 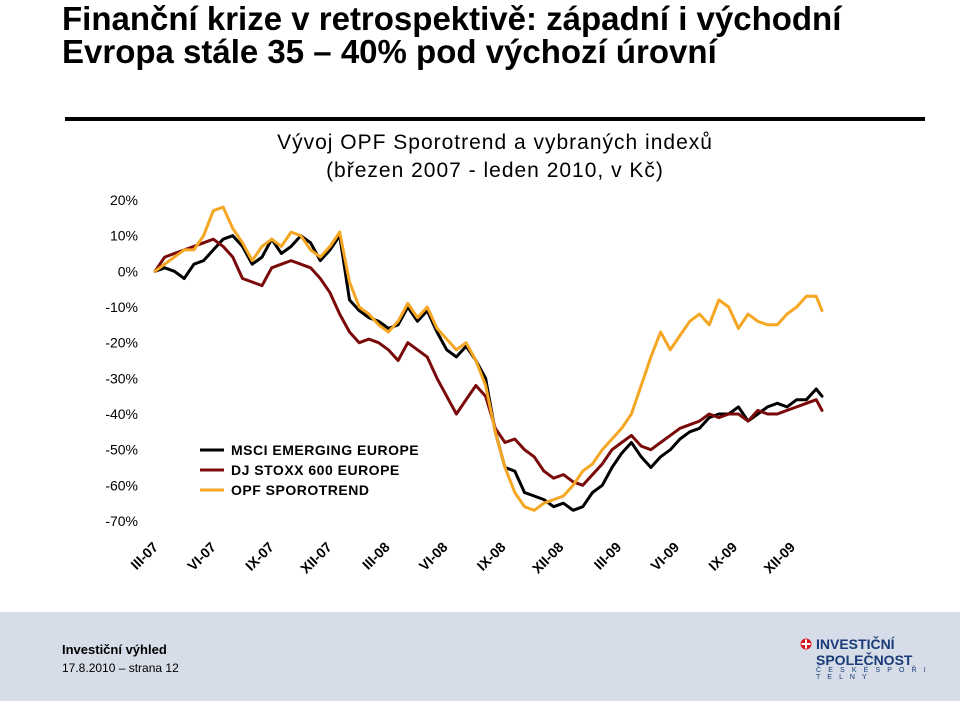 I want to click on legend-label: MSCI EMERGING EUROPE, so click(x=325, y=450).